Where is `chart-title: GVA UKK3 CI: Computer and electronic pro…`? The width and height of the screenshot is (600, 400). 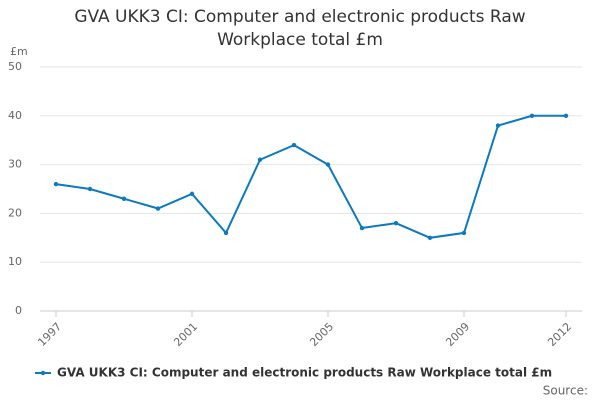
chart-title: GVA UKK3 CI: Computer and electronic pro… is located at coordinates (300, 28).